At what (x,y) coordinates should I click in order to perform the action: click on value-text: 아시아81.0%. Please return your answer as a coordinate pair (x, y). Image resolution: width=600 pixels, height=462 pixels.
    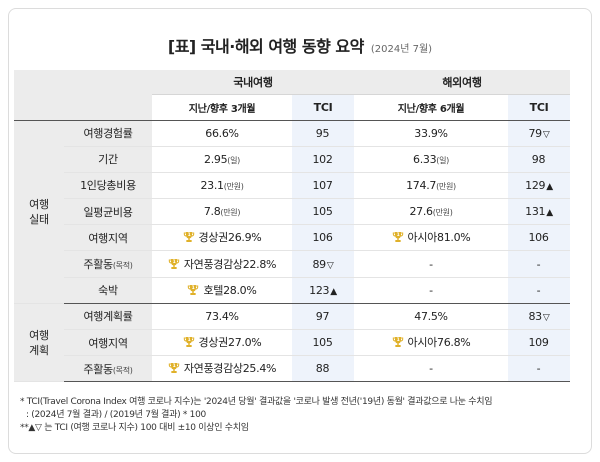
    Looking at the image, I should click on (439, 238).